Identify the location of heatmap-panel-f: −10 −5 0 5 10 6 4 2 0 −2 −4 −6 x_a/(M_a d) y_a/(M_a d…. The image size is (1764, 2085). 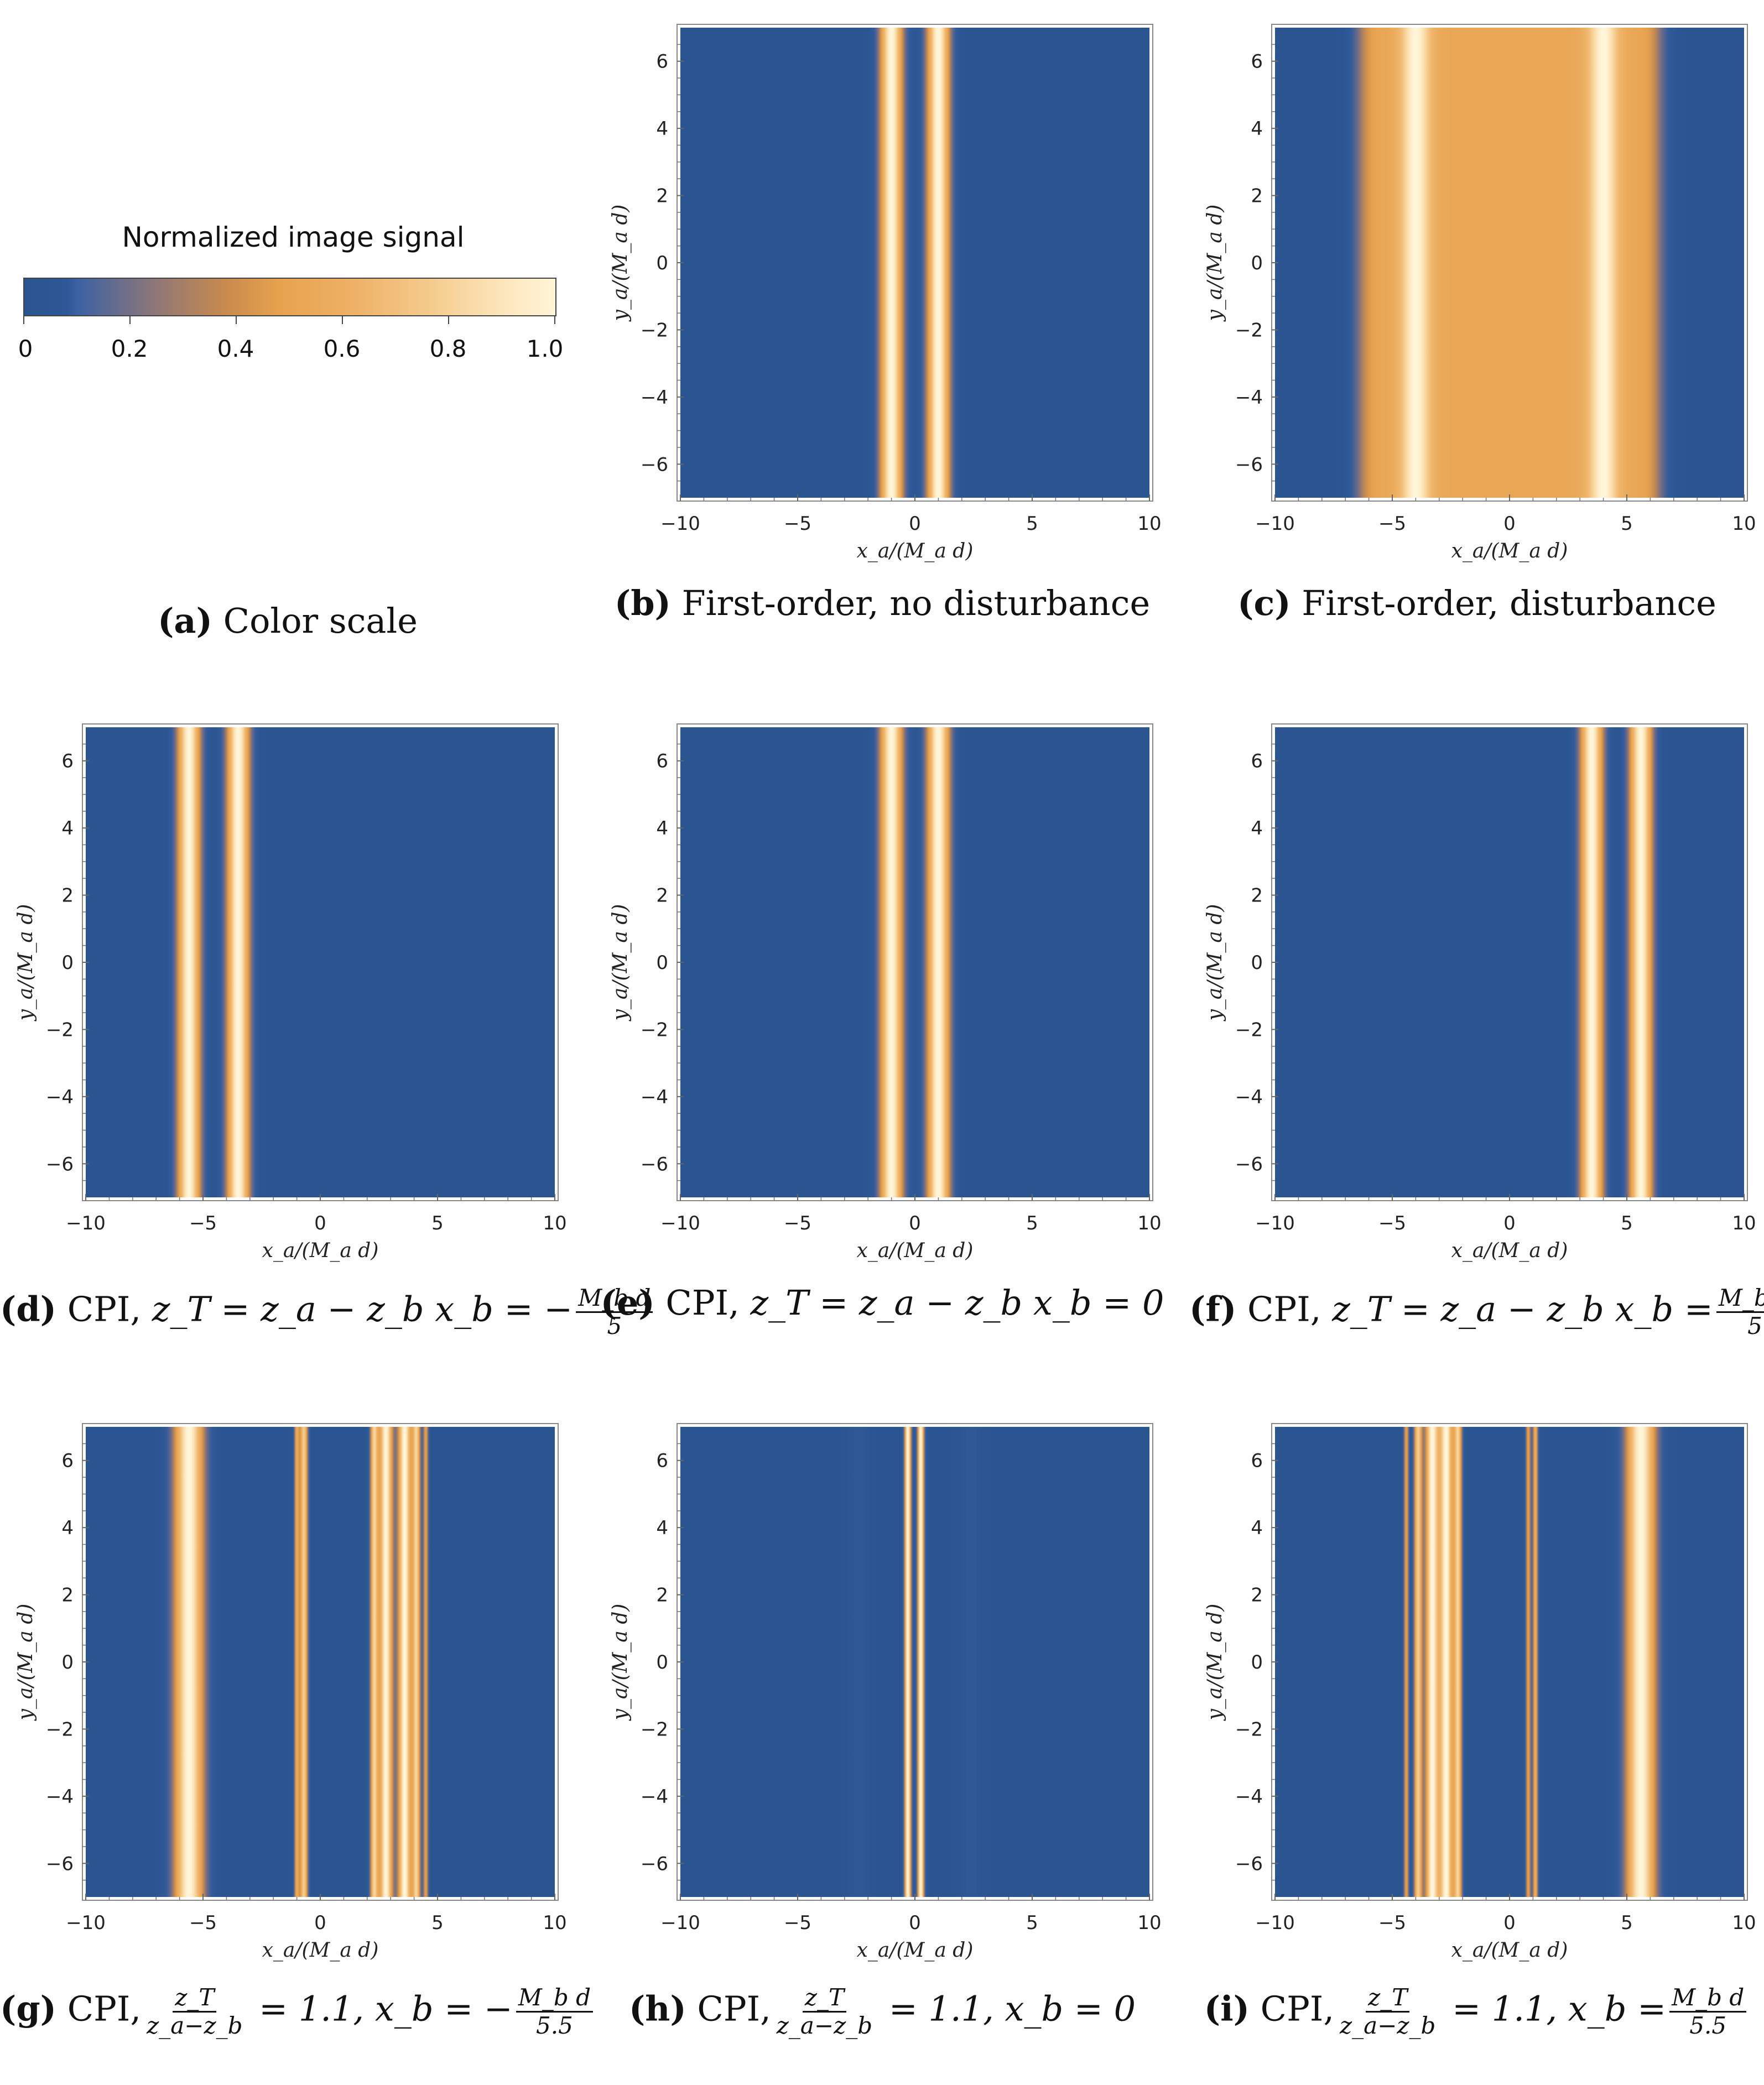
(1476, 1042).